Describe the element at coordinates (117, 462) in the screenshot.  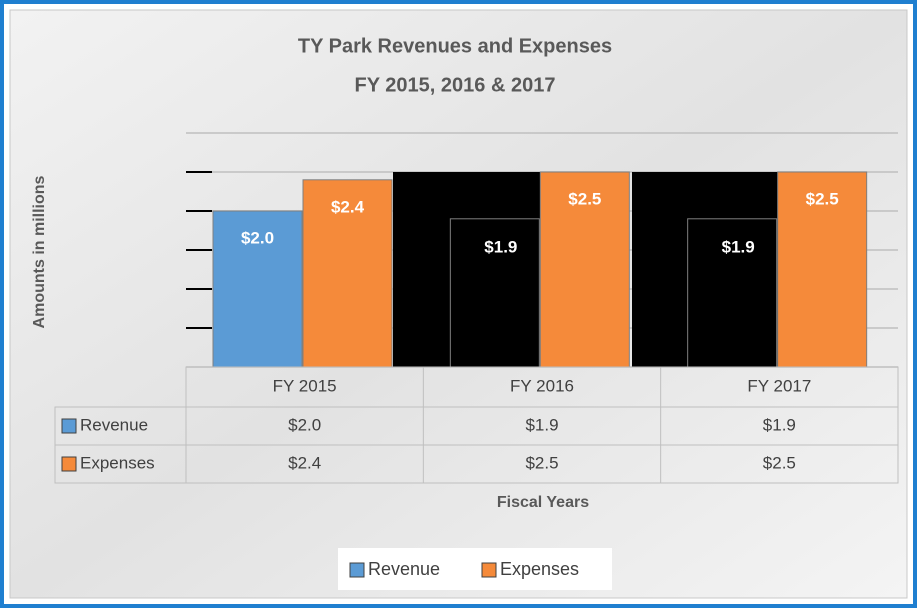
I see `table-row-label: Expenses` at that location.